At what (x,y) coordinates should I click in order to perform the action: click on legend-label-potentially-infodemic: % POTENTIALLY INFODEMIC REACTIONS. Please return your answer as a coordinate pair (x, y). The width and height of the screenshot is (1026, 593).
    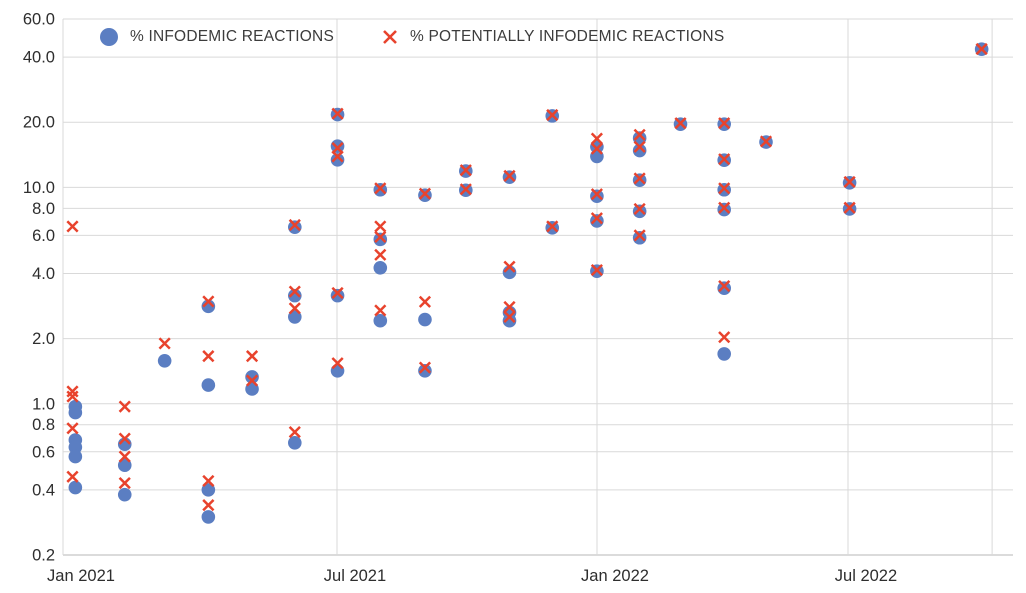
    Looking at the image, I should click on (567, 36).